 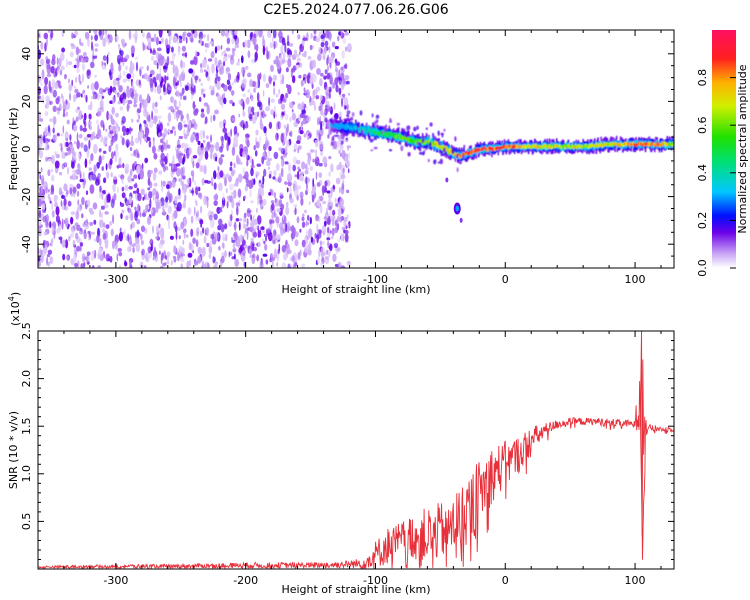 What do you see at coordinates (26, 149) in the screenshot?
I see `spectrogram-ytick-label: 0` at bounding box center [26, 149].